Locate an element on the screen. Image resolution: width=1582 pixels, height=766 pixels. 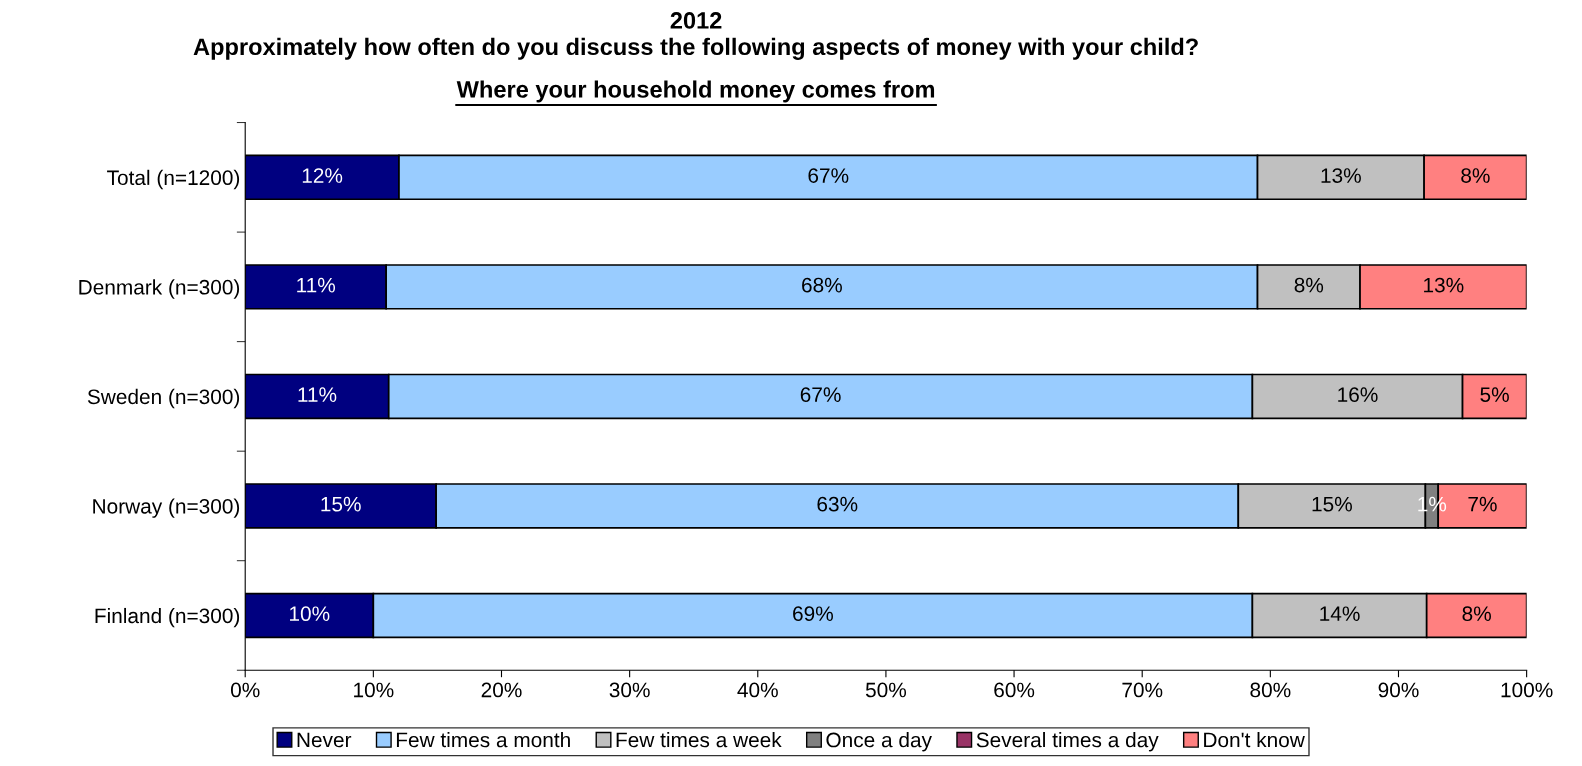
legend-label: Few times a week is located at coordinates (699, 740).